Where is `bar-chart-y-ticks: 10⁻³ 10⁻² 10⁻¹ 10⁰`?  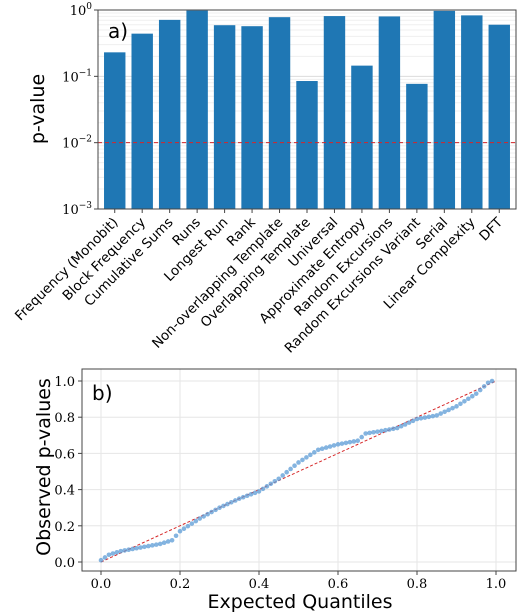
bar-chart-y-ticks: 10⁻³ 10⁻² 10⁻¹ 10⁰ is located at coordinates (80, 110).